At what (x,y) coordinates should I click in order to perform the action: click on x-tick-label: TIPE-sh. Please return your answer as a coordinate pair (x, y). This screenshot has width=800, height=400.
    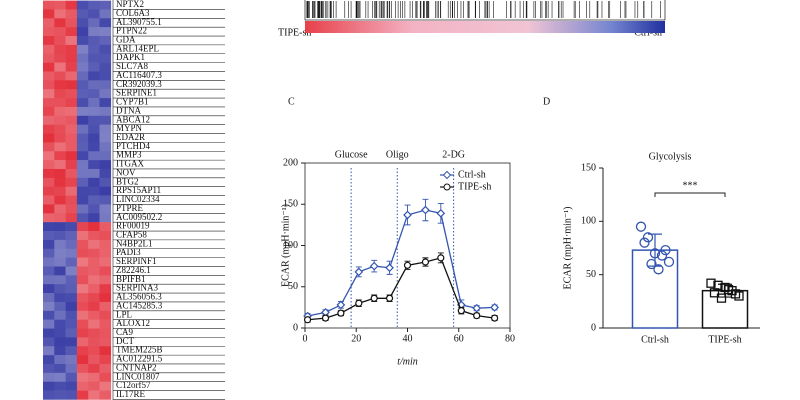
    Looking at the image, I should click on (724, 339).